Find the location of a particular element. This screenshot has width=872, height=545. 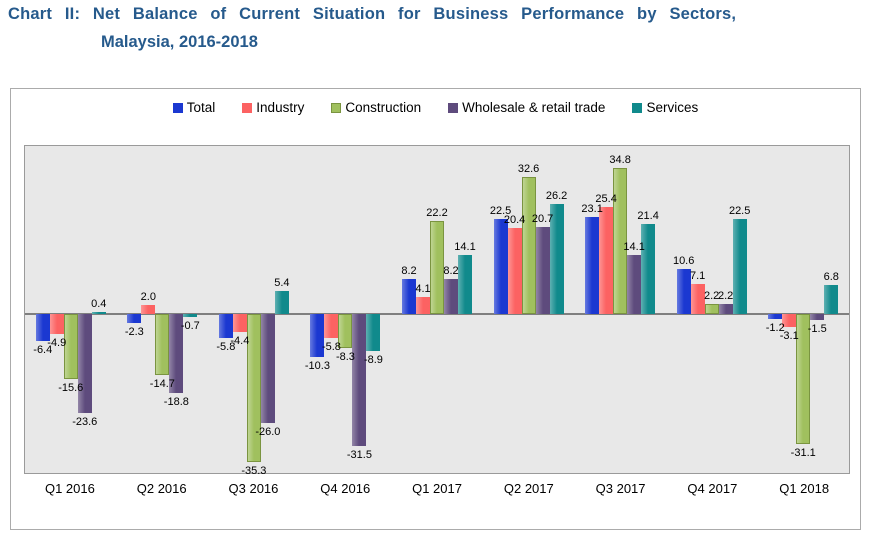

x-axis-label-q1-2017: Q1 2017 is located at coordinates (437, 488).